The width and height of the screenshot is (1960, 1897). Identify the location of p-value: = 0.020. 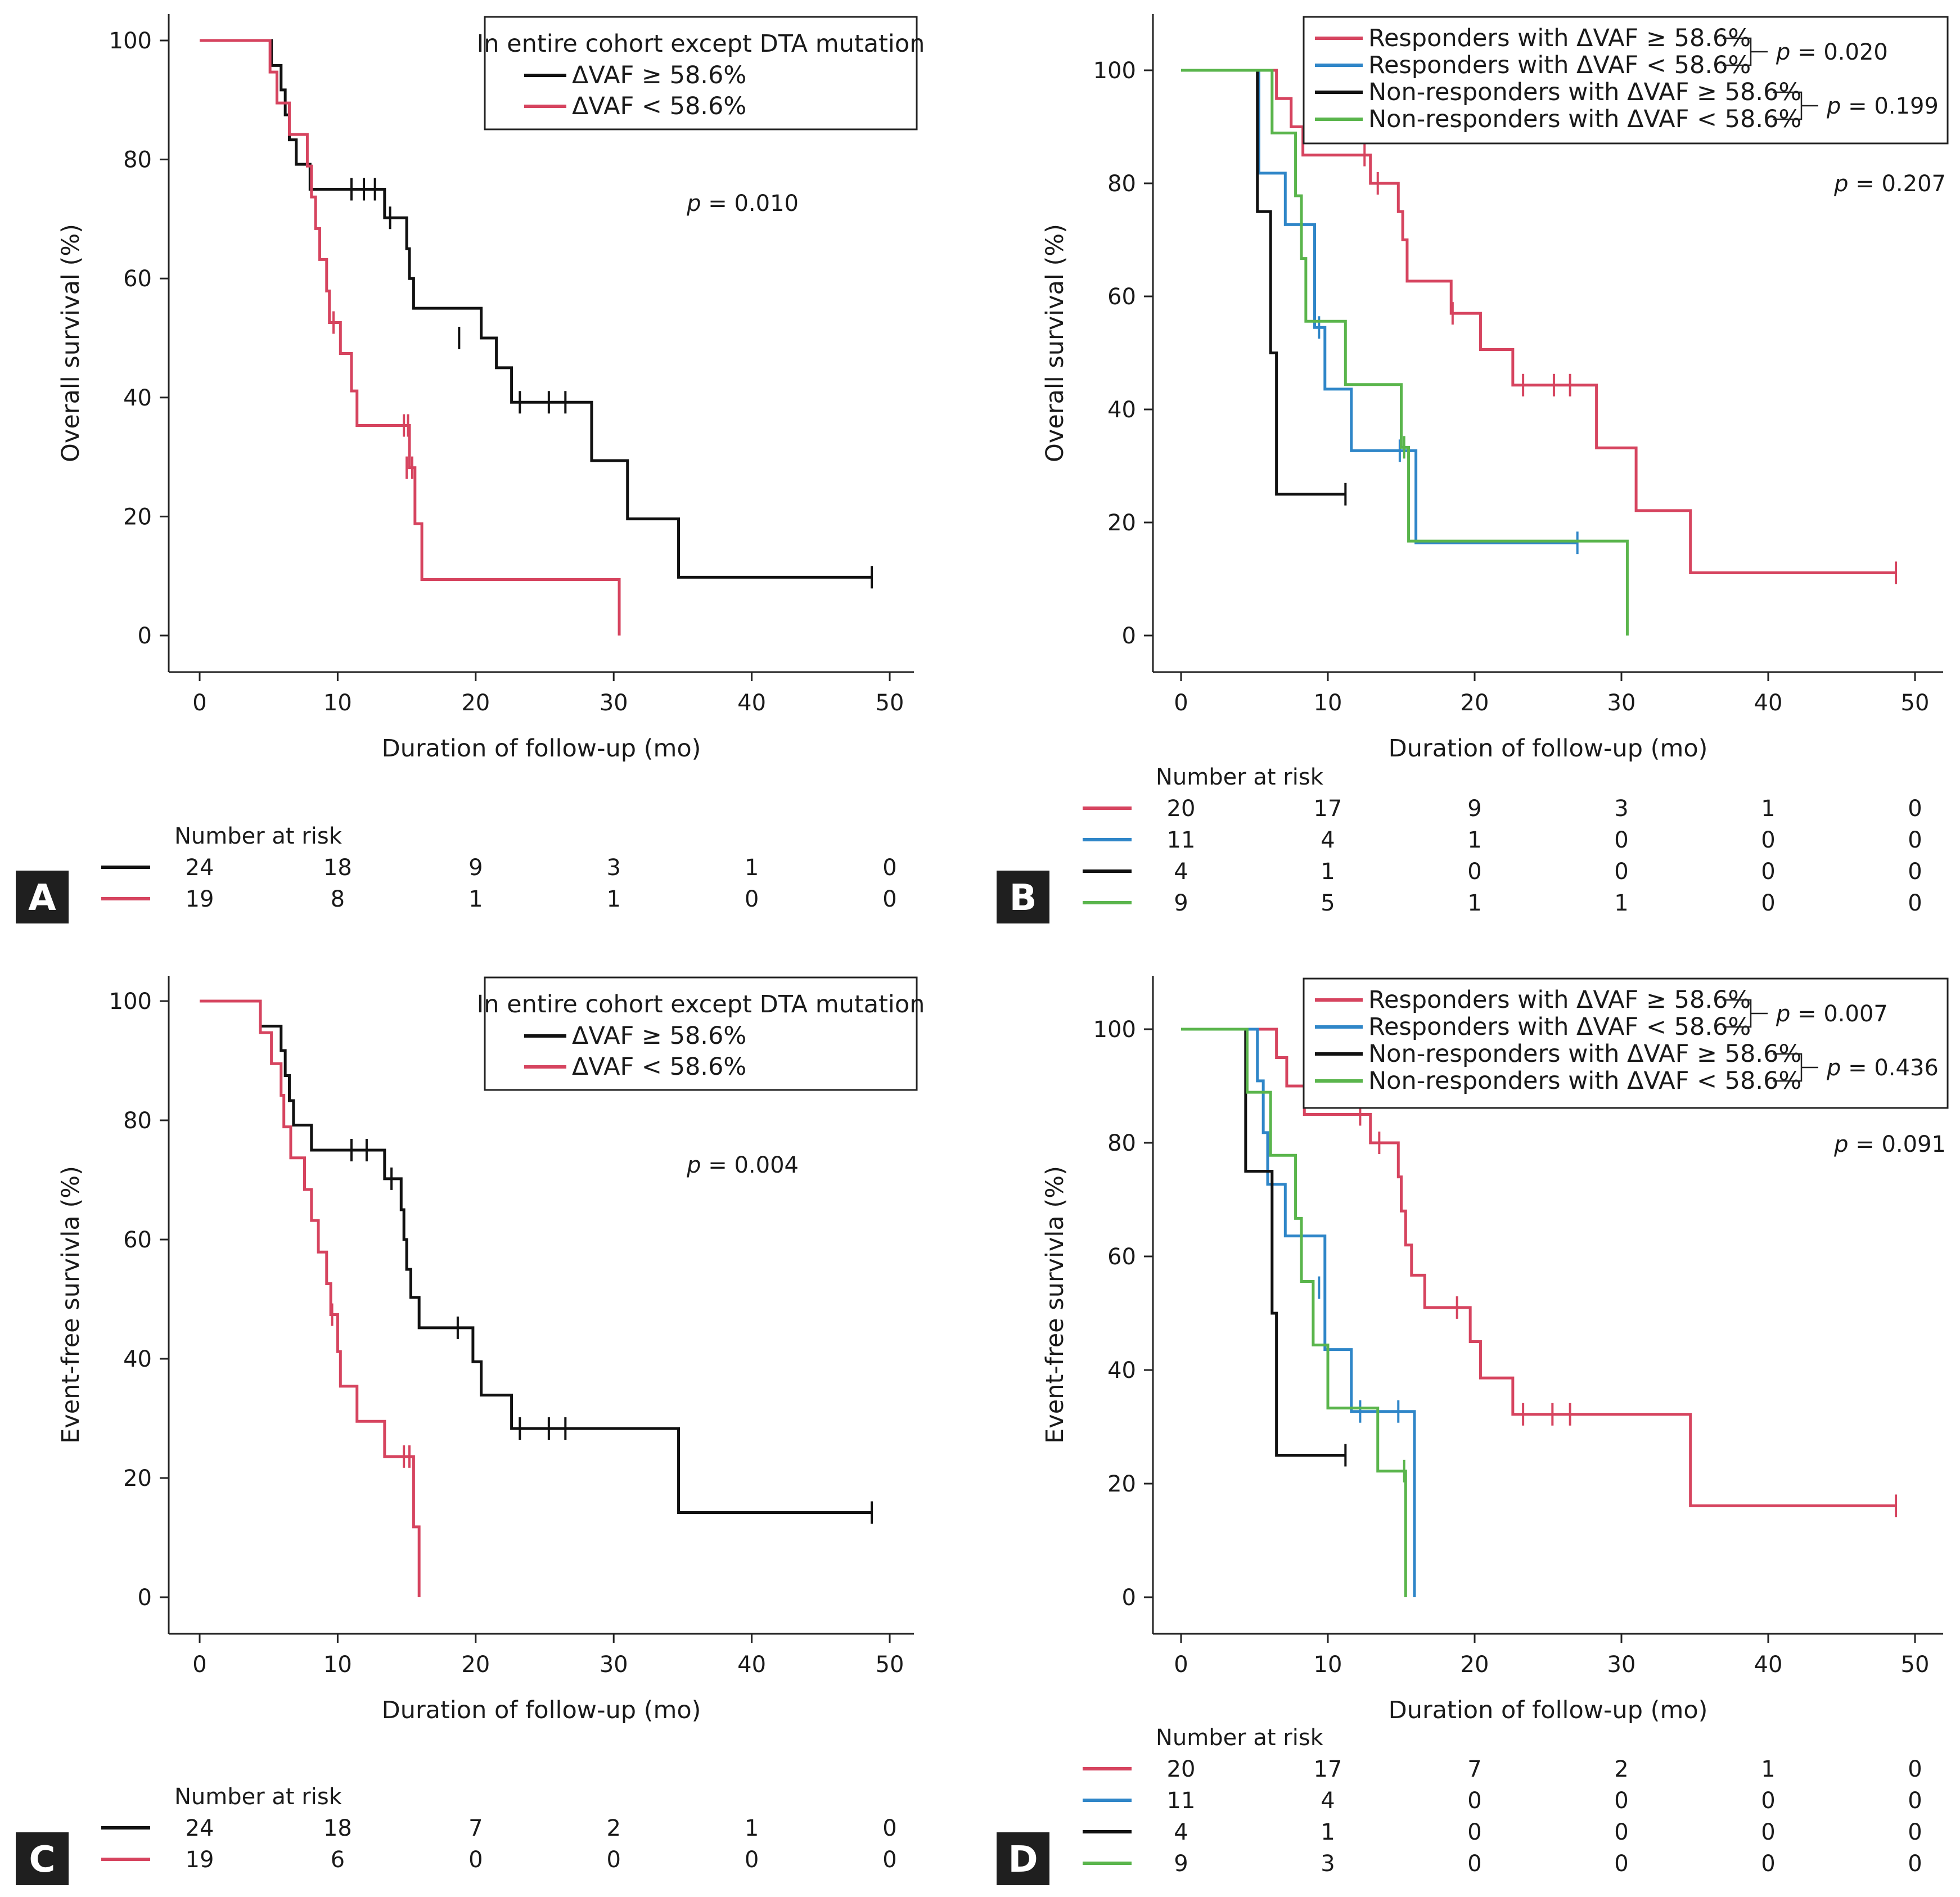
(1838, 52).